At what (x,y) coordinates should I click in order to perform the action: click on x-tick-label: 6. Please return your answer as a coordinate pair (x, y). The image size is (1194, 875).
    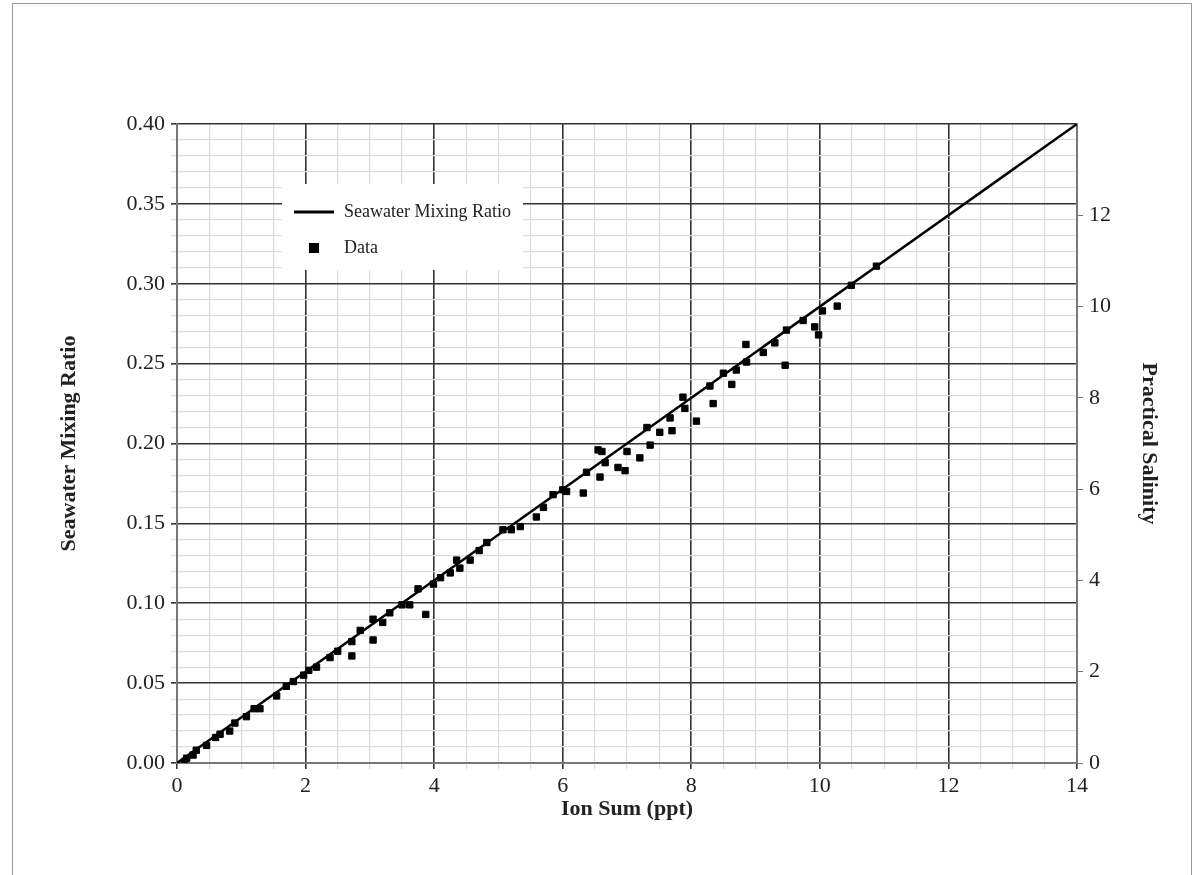
    Looking at the image, I should click on (563, 784).